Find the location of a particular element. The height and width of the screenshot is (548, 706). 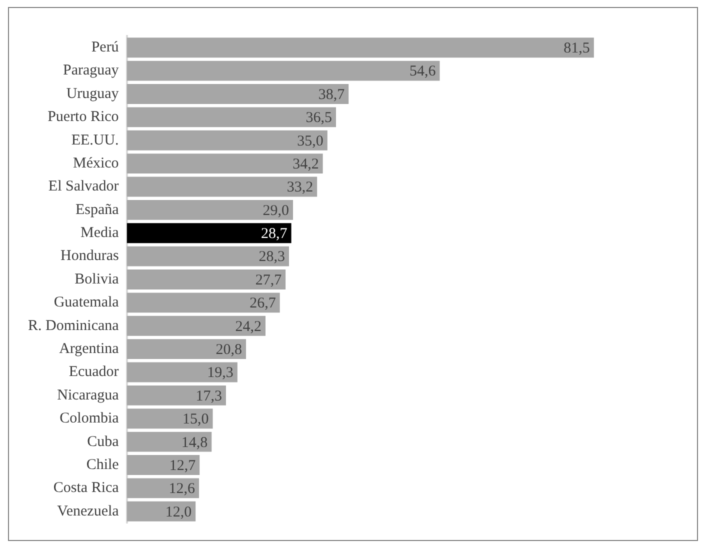

data-label: 54,6 is located at coordinates (422, 72).